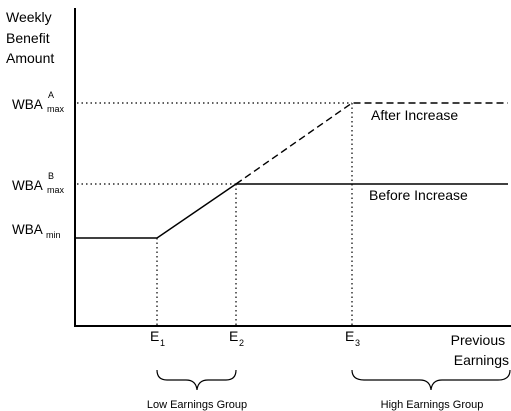  What do you see at coordinates (480, 350) in the screenshot?
I see `x-axis-title: Previous Earnings` at bounding box center [480, 350].